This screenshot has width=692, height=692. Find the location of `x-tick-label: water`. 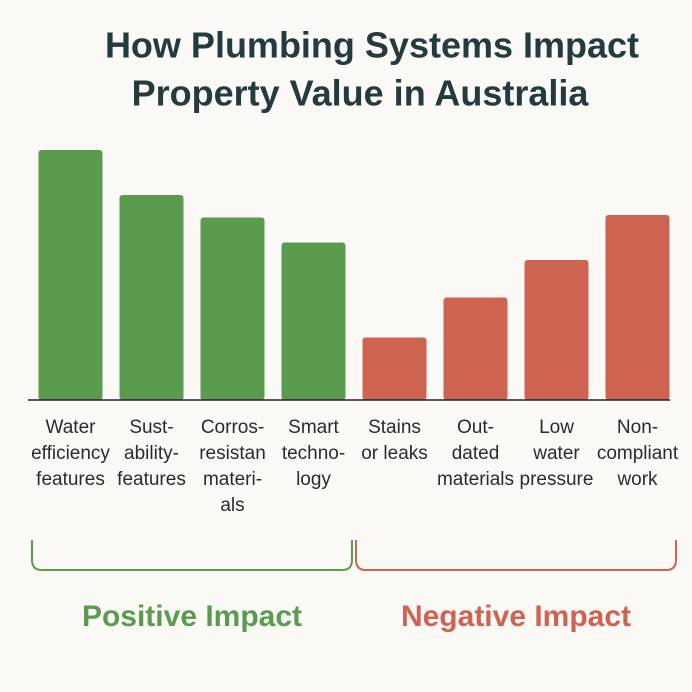

x-tick-label: water is located at coordinates (556, 453).